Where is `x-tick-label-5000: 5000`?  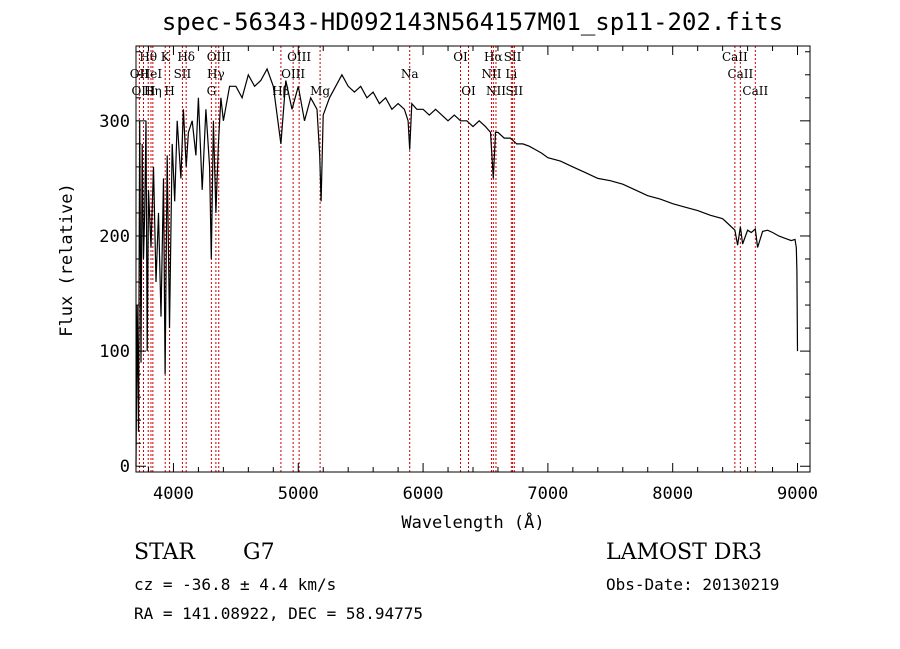
x-tick-label-5000: 5000 is located at coordinates (298, 494).